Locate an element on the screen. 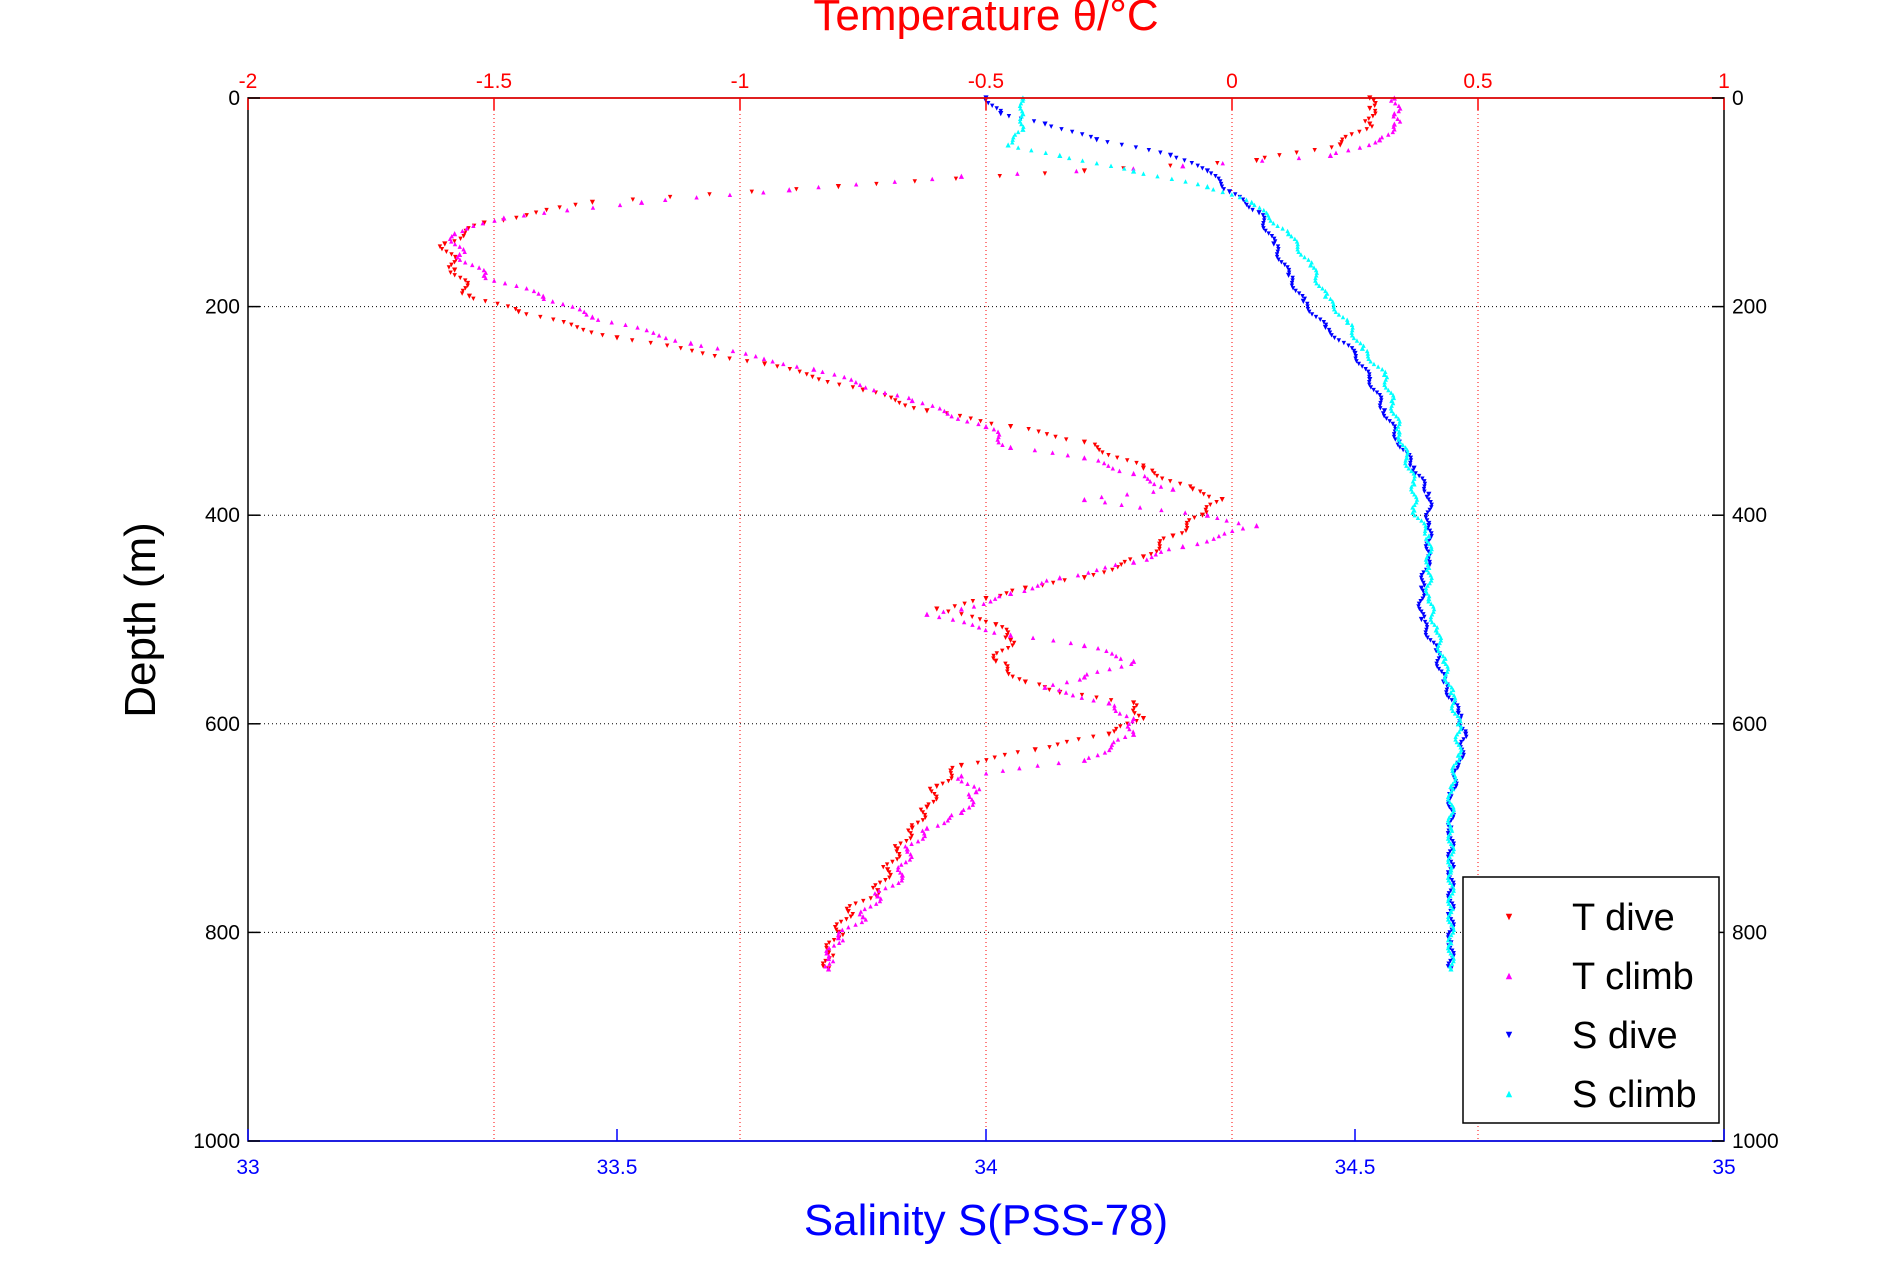 Image resolution: width=1891 pixels, height=1262 pixels. bottom-tick-label: 34.5 is located at coordinates (1355, 1167).